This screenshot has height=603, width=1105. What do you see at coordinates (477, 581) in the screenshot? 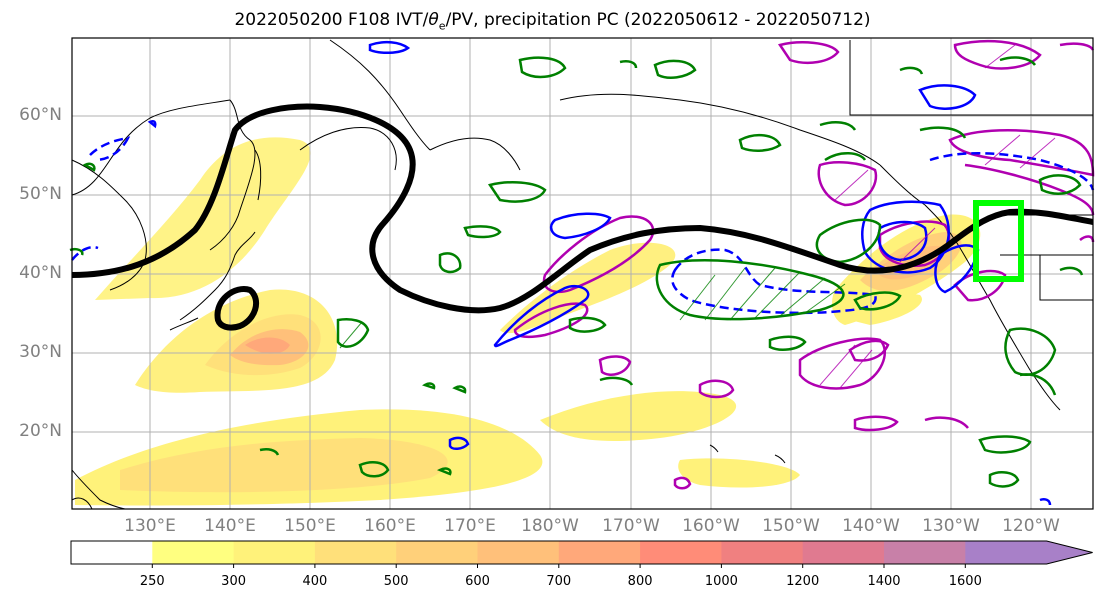
I see `colorbar-tick-label: 600` at bounding box center [477, 581].